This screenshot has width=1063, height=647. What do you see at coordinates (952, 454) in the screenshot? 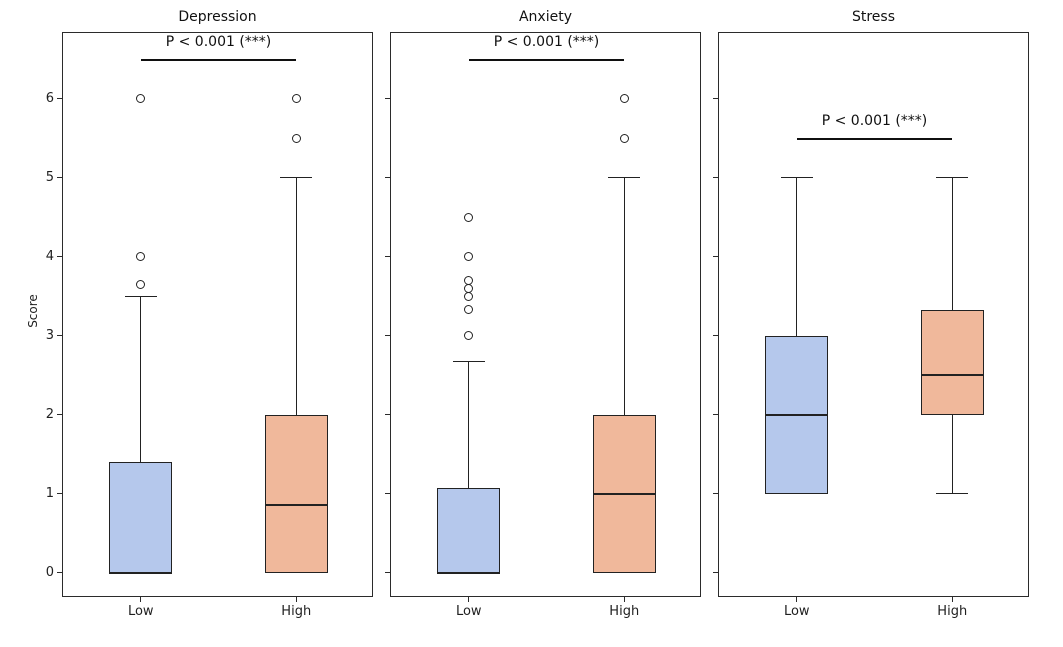
I see `lower-whisker-high` at bounding box center [952, 454].